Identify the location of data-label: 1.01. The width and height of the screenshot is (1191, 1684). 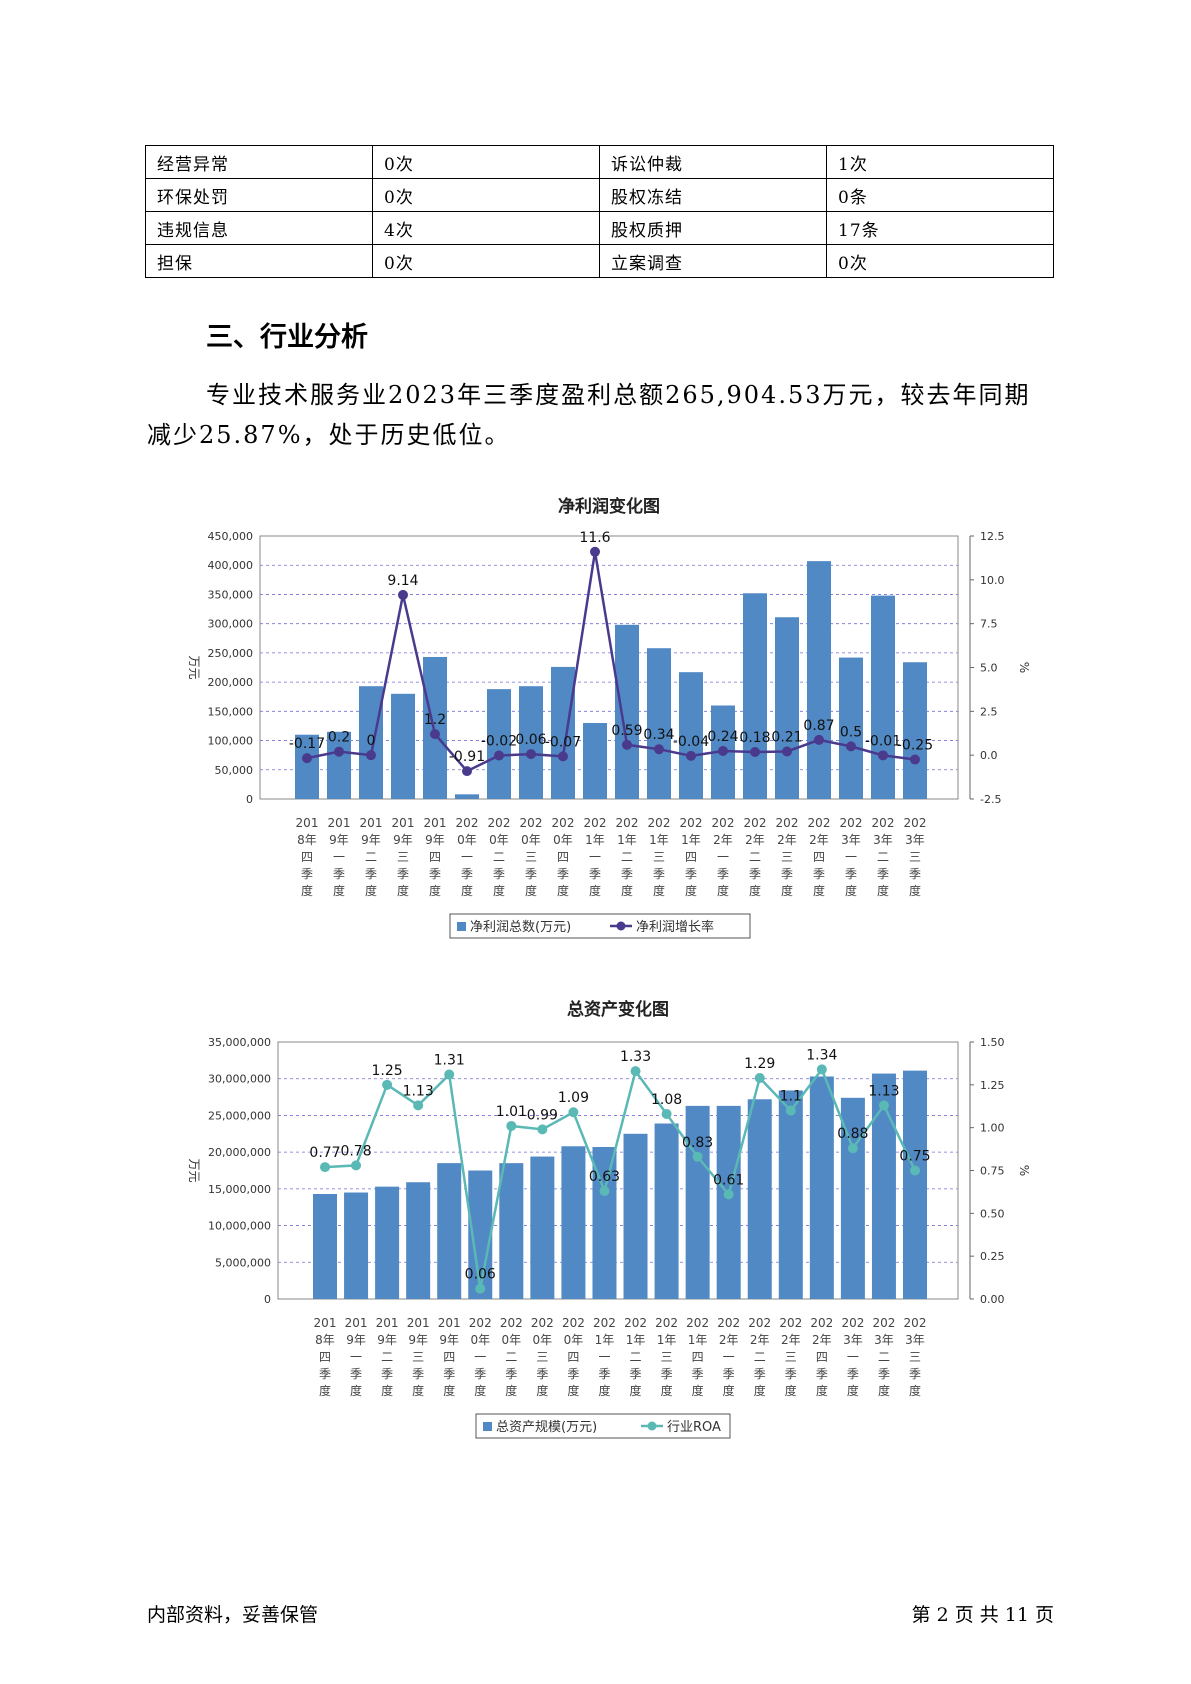
(511, 1112).